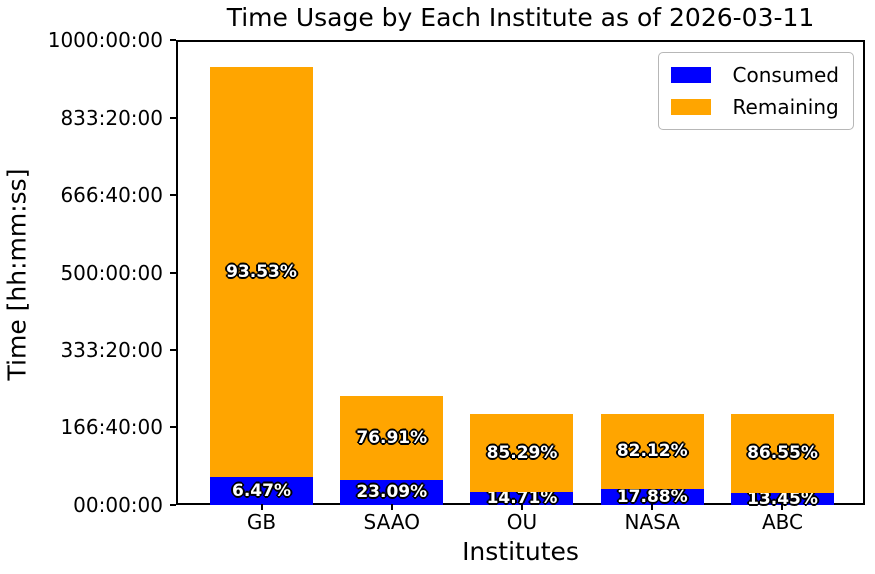 The image size is (875, 574). I want to click on x-tick-label-NASA: NASA, so click(652, 522).